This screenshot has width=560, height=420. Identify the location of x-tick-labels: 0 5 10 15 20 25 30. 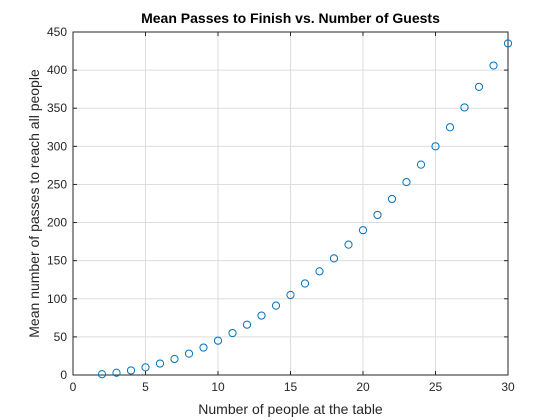
(292, 387).